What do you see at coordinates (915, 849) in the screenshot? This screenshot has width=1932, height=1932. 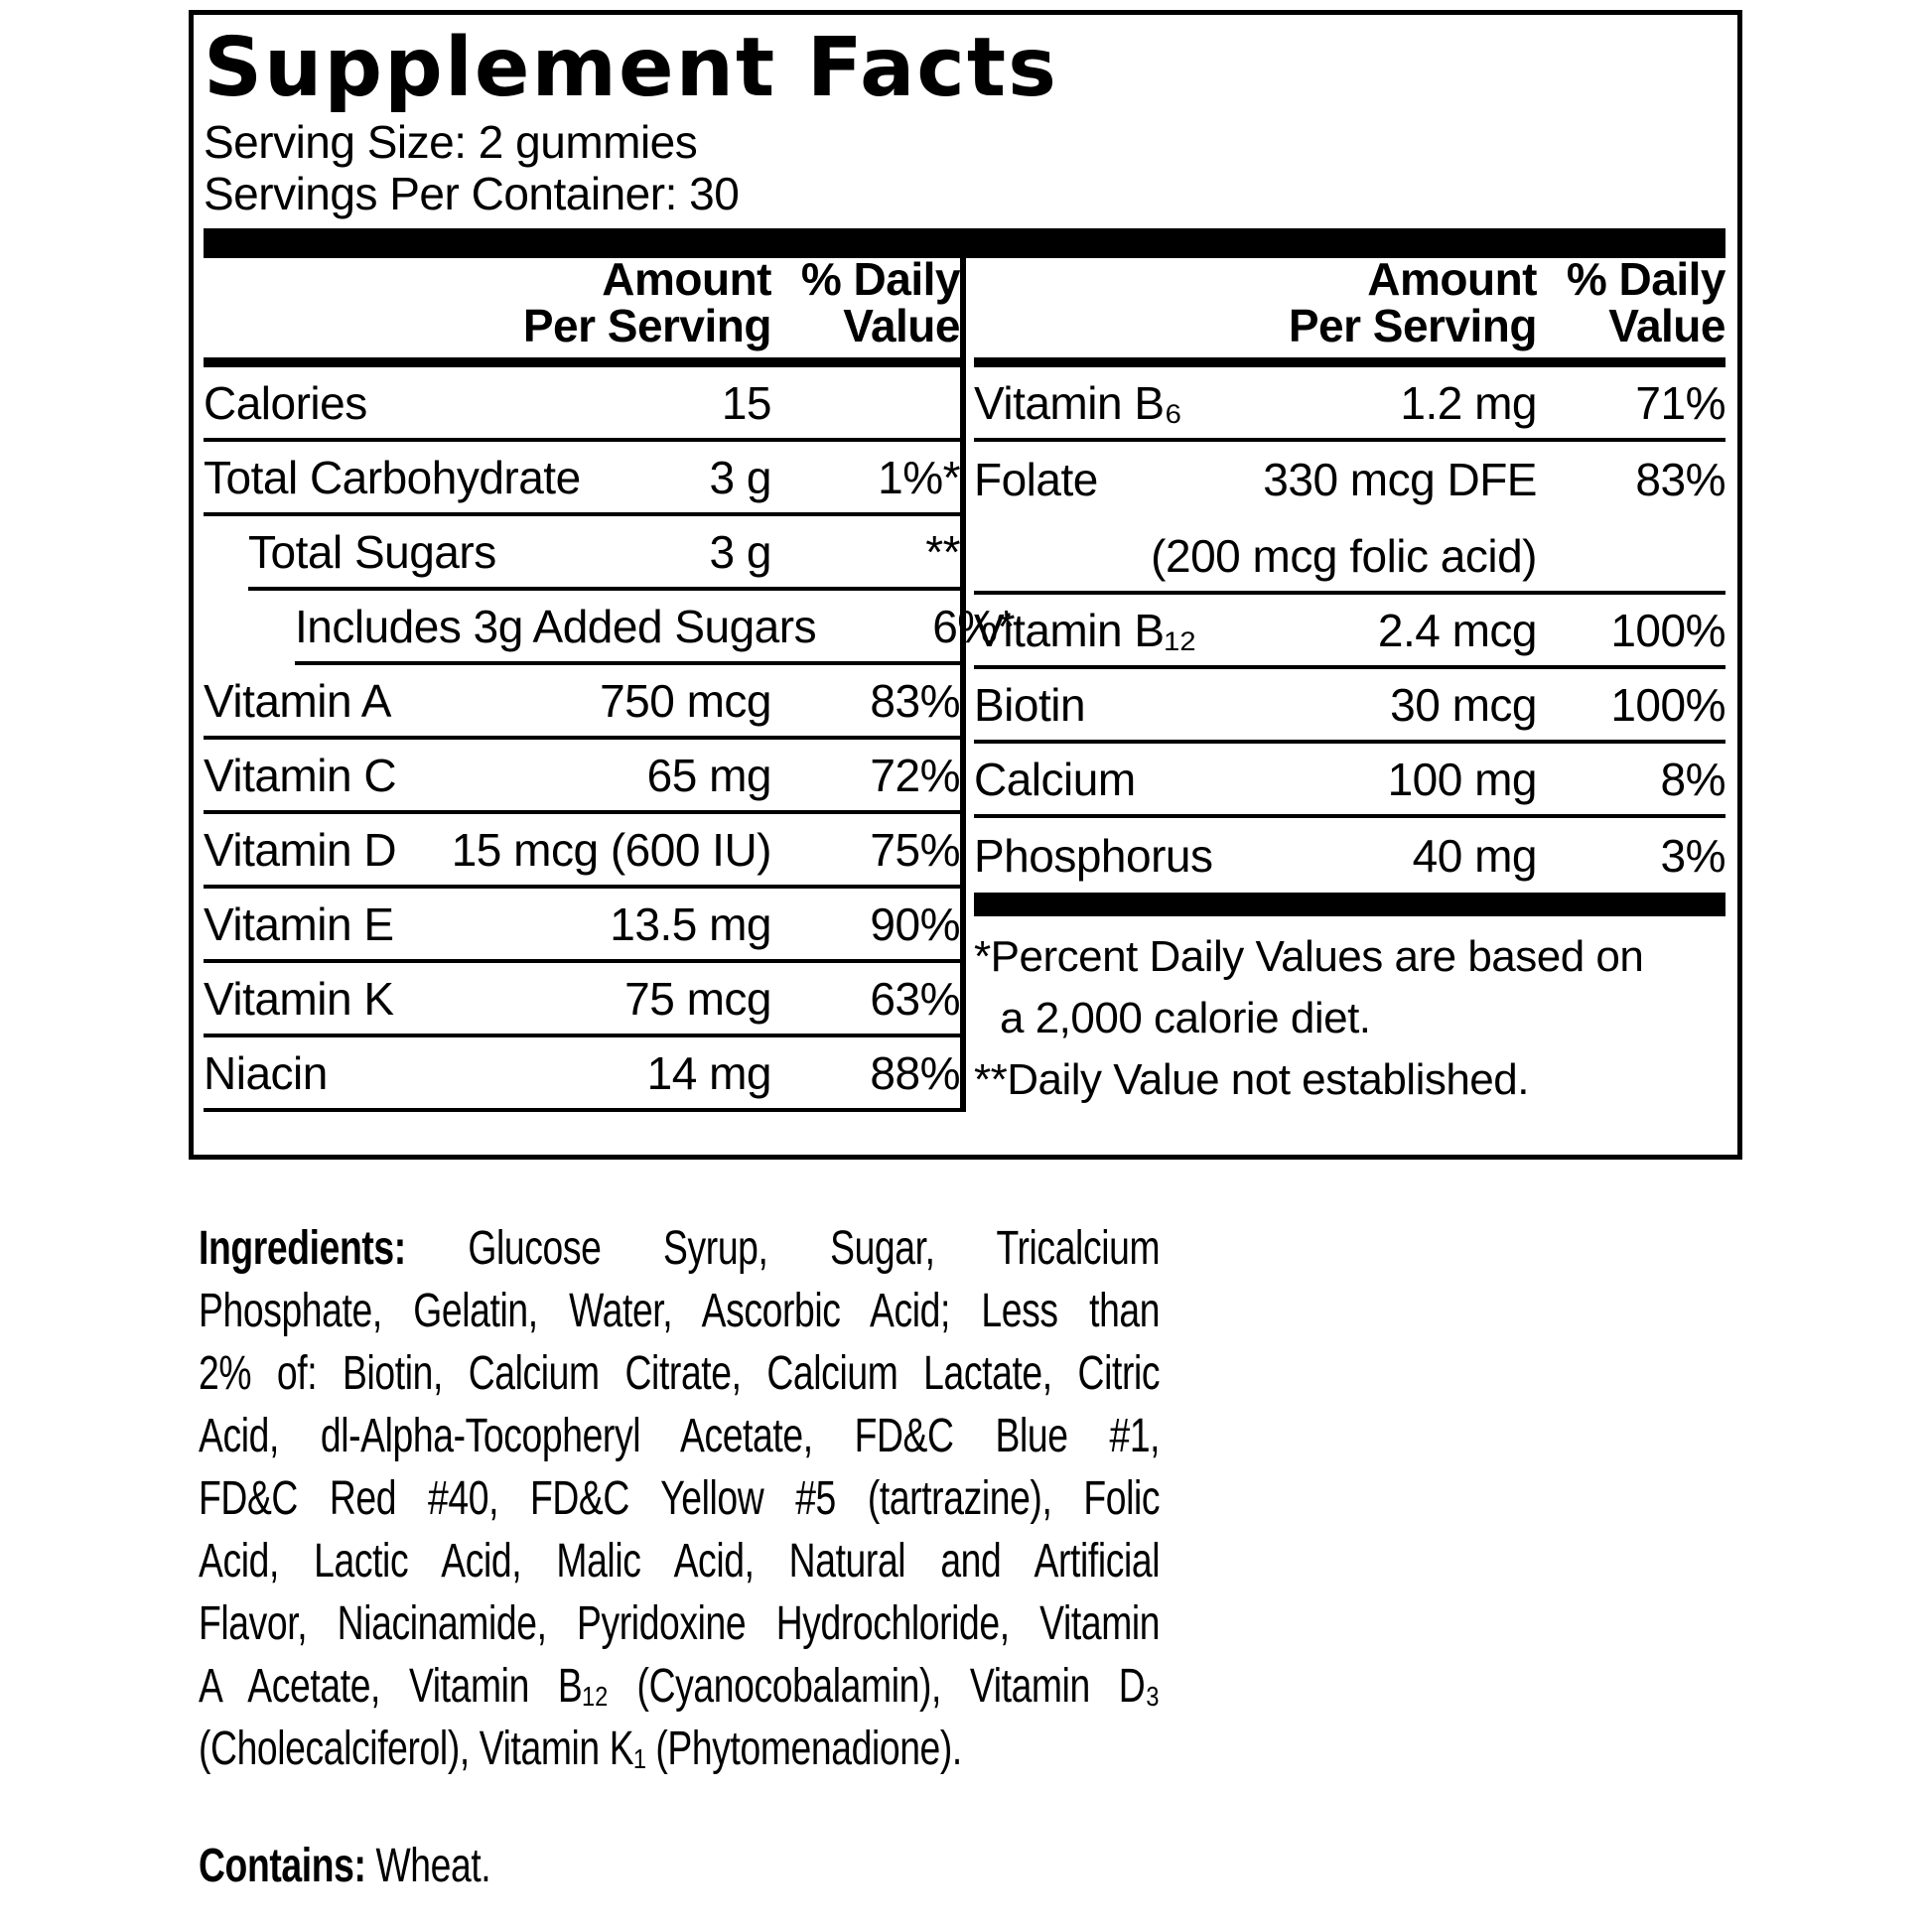 I see `daily-value: 75%` at bounding box center [915, 849].